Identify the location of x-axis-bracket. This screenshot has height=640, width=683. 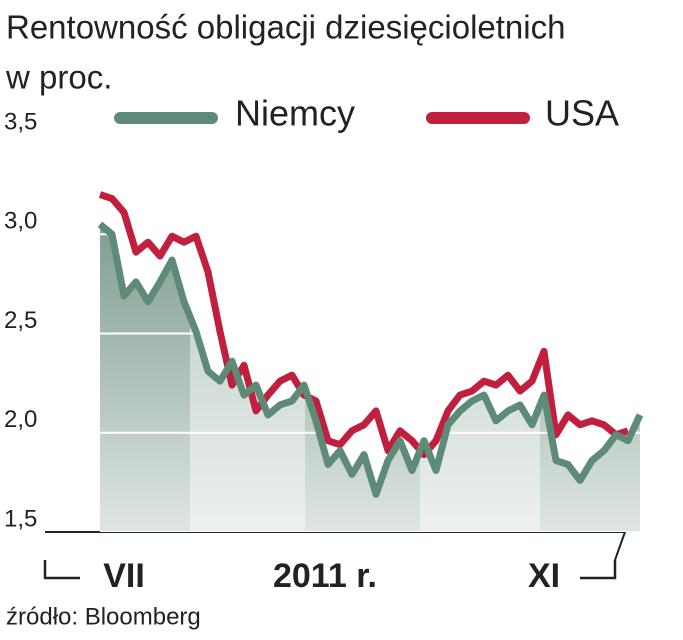
(330, 570).